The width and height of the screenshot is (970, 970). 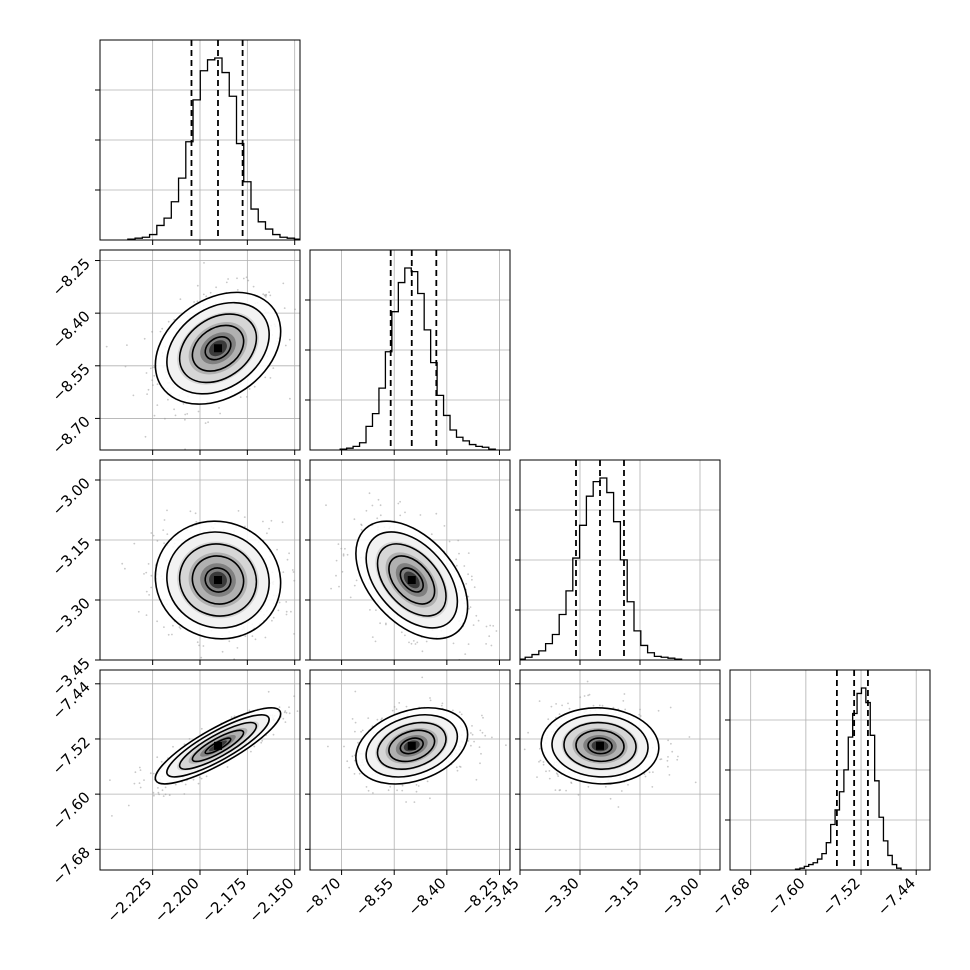 I want to click on y-tick-label: −8.40, so click(x=71, y=329).